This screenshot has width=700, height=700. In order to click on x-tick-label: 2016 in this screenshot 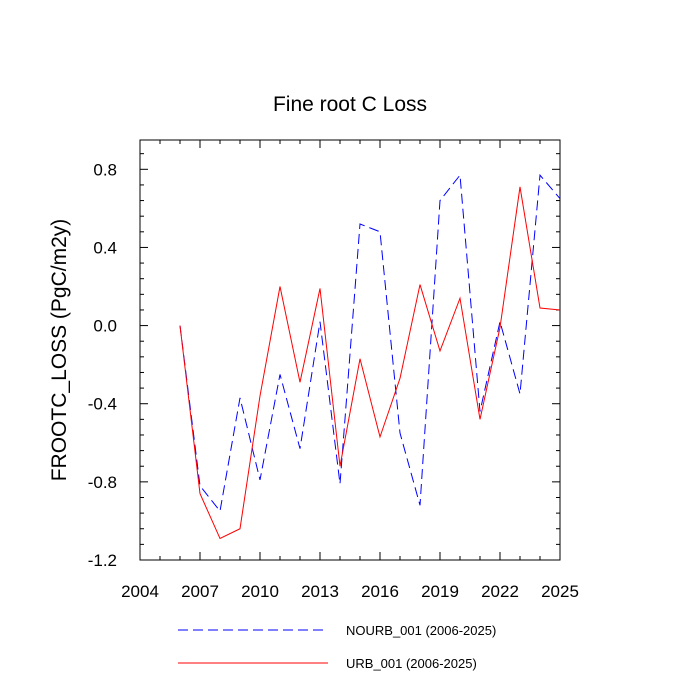, I will do `click(380, 591)`.